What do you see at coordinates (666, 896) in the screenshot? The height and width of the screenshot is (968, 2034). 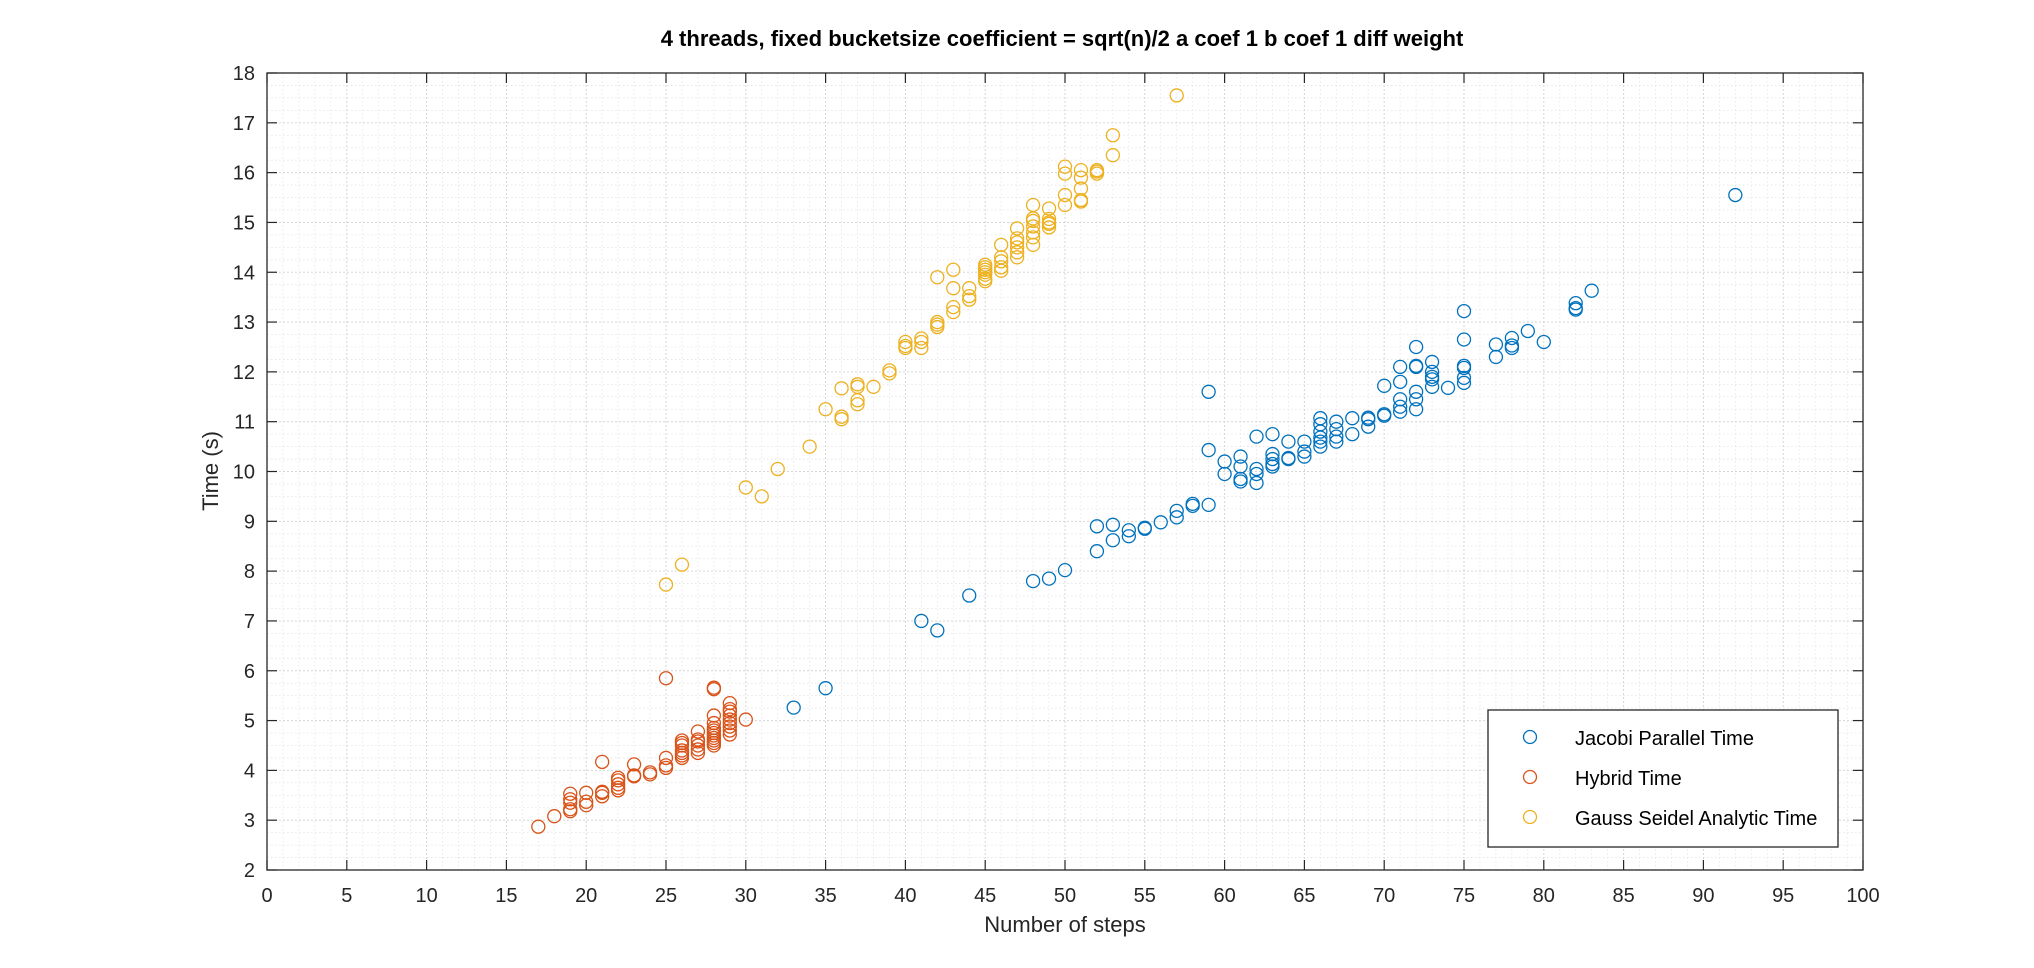 I see `x-tick-label: 25` at bounding box center [666, 896].